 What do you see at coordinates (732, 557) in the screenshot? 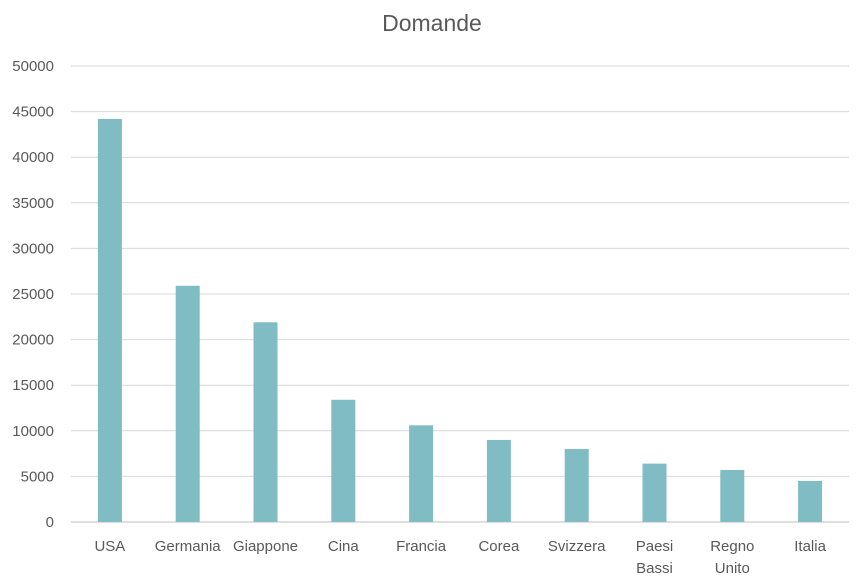
I see `x-tick-label: RegnoUnito` at bounding box center [732, 557].